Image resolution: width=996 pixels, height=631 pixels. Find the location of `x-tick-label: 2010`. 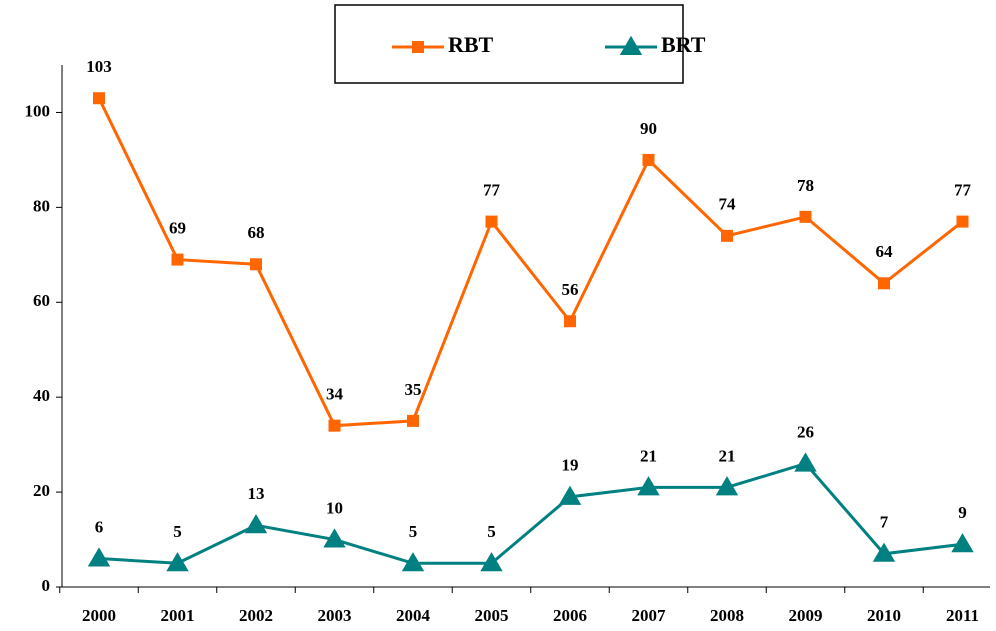

x-tick-label: 2010 is located at coordinates (884, 615).